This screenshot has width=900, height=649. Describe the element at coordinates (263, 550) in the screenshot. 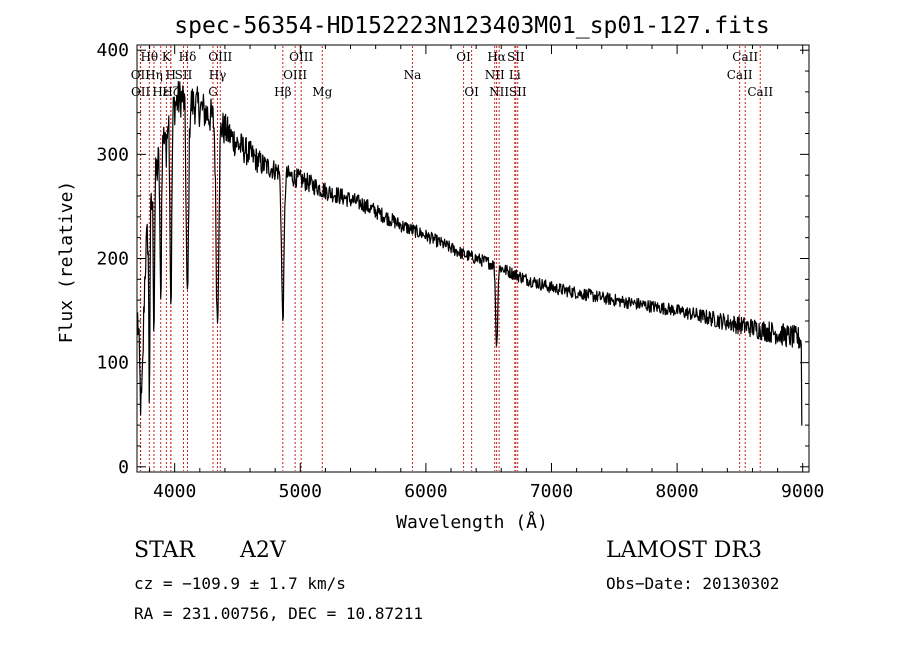

I see `spectral-subclass: A2V` at that location.